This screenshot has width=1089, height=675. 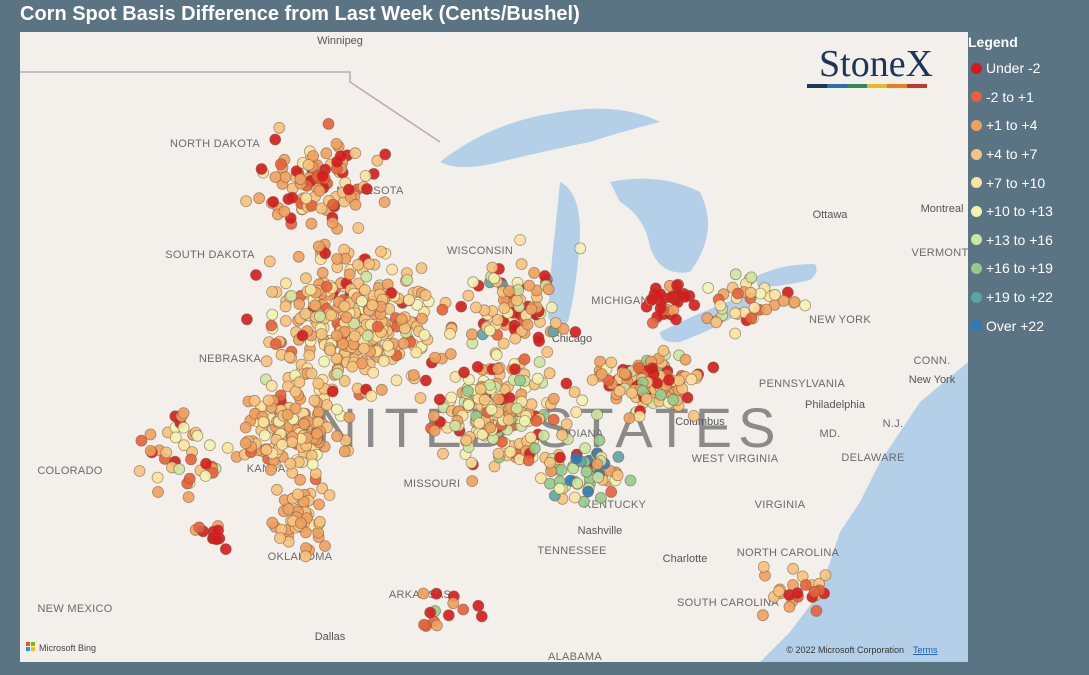 I want to click on legend-label: +19 to +22, so click(x=1019, y=297).